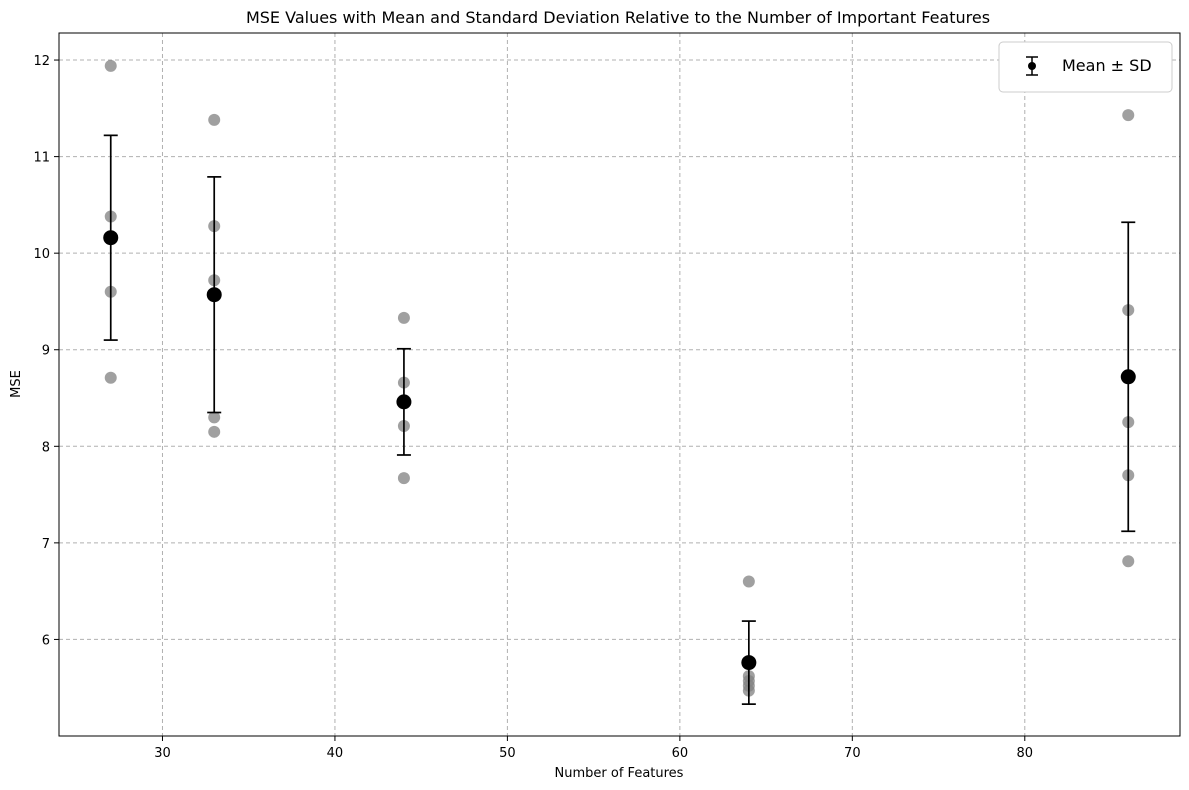 The width and height of the screenshot is (1189, 790). I want to click on y-tick-label: 11, so click(41, 158).